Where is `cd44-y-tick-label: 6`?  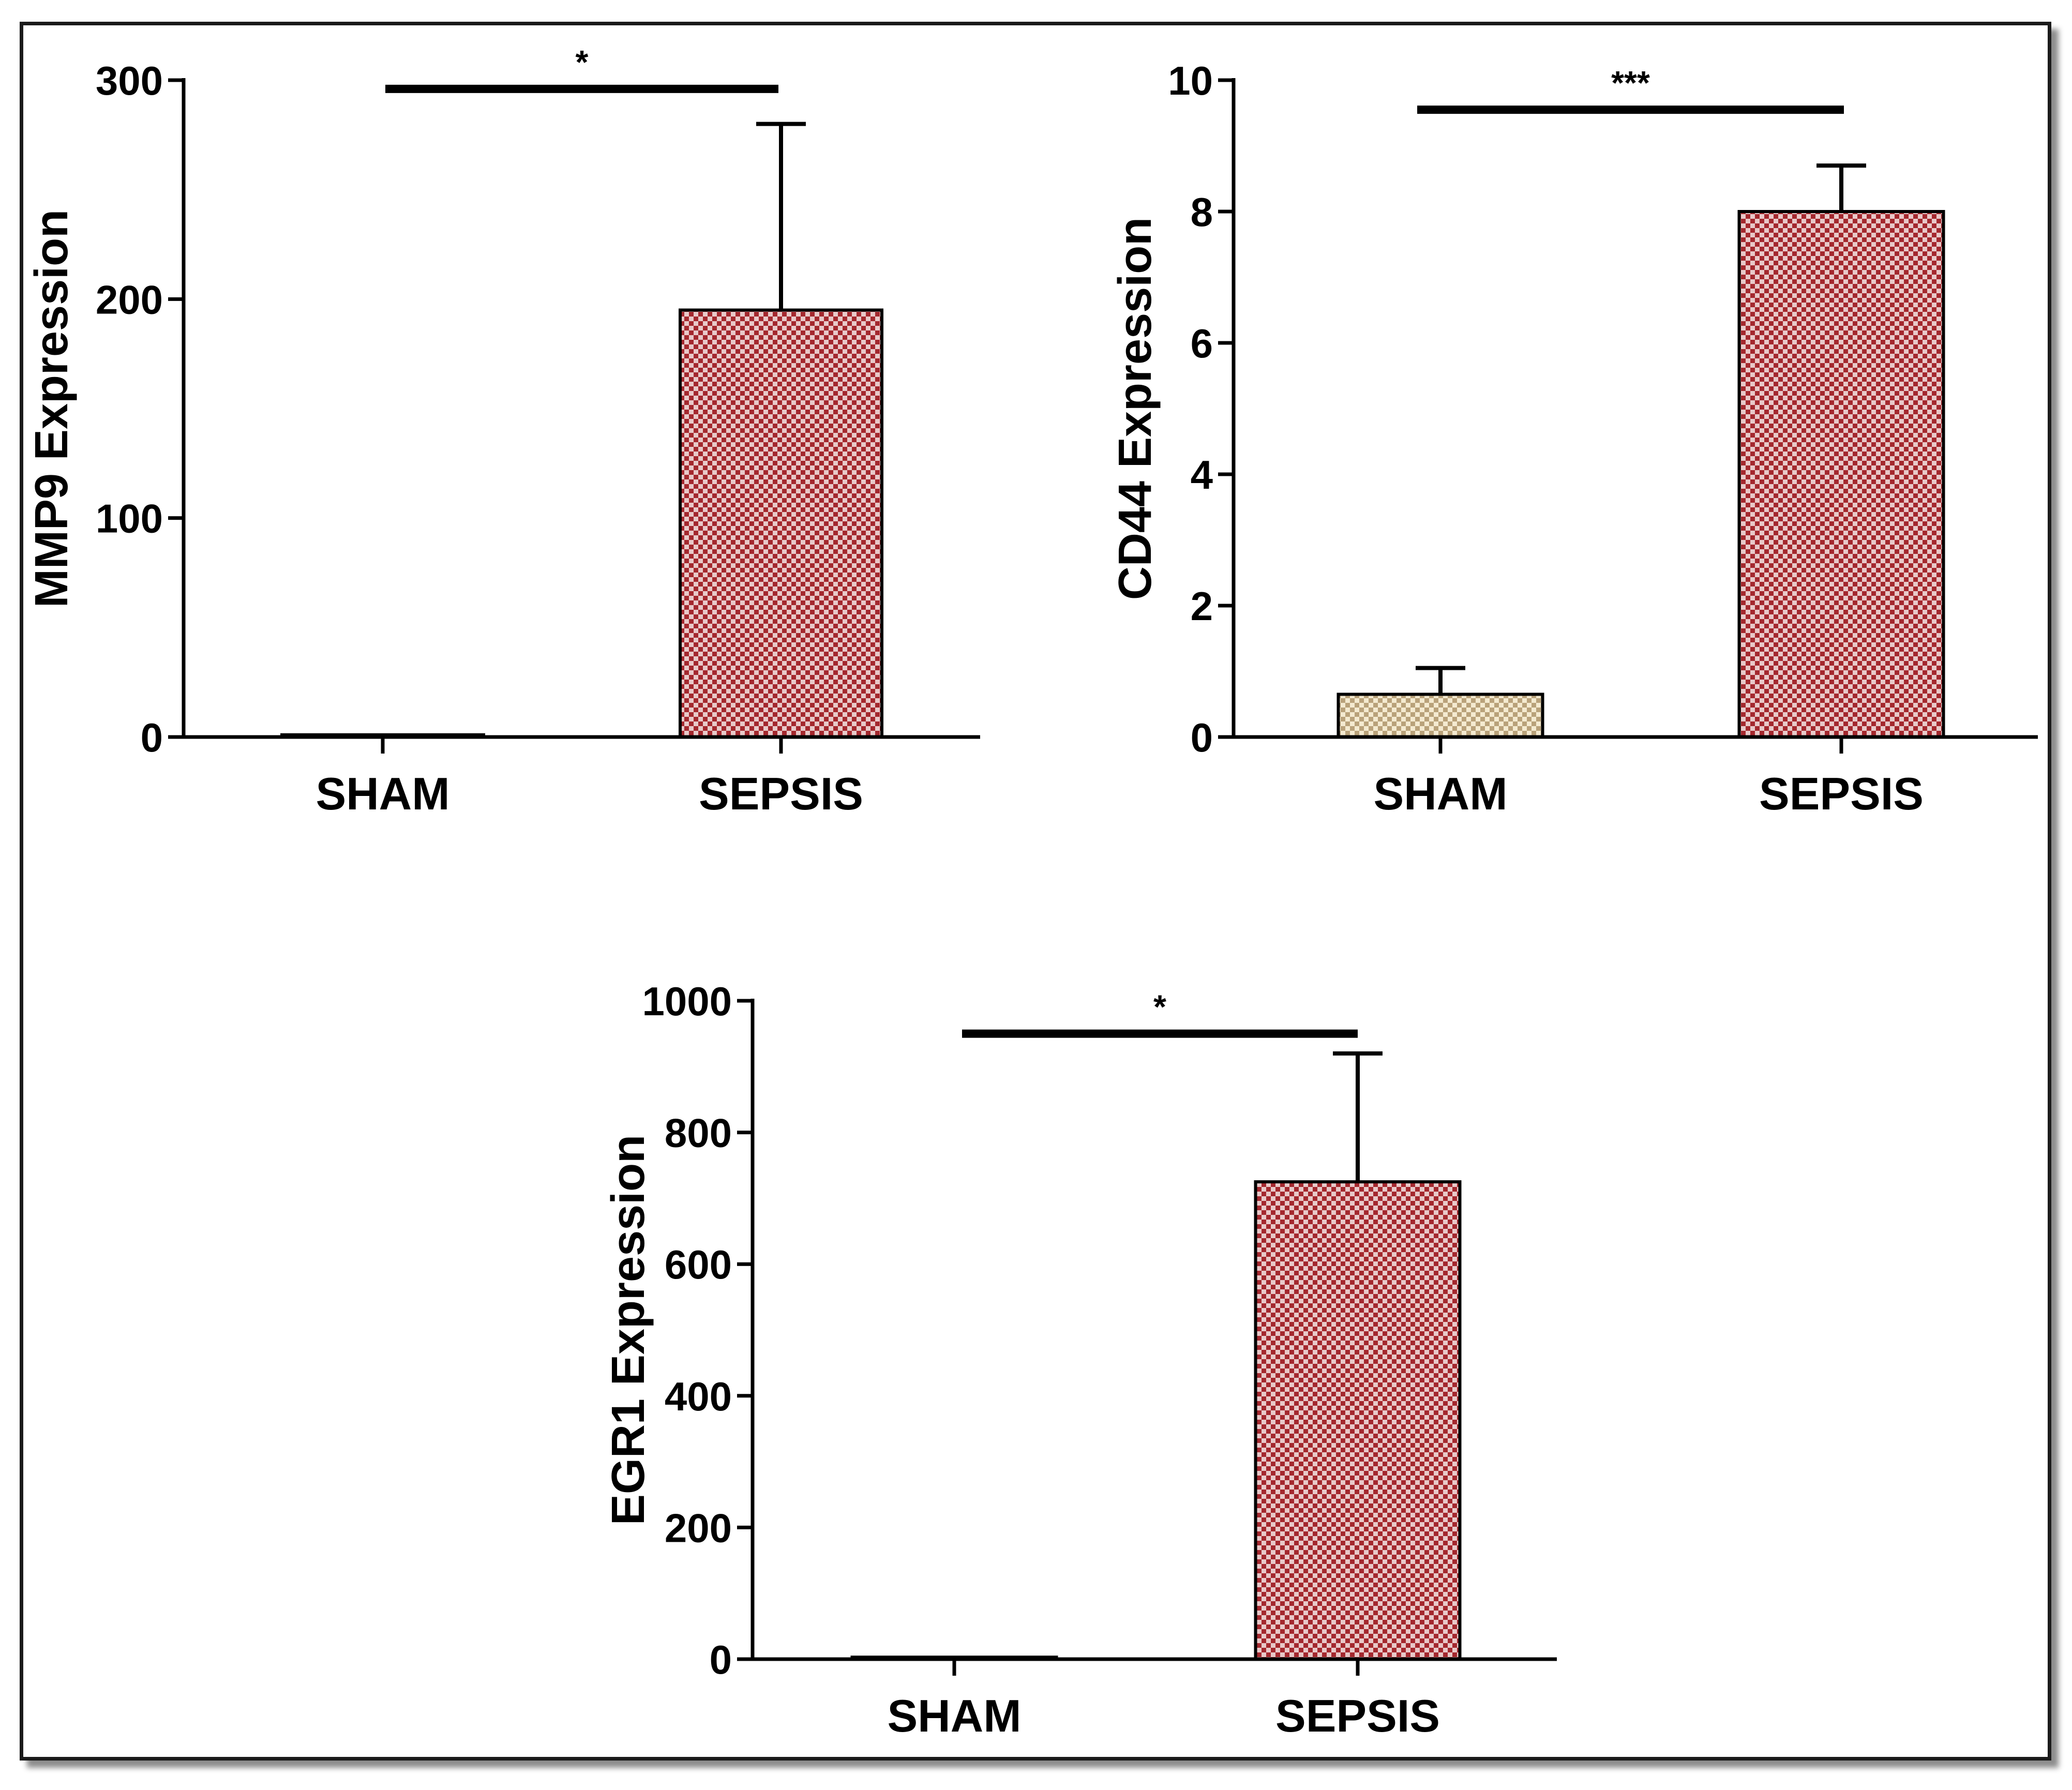 cd44-y-tick-label: 6 is located at coordinates (1202, 343).